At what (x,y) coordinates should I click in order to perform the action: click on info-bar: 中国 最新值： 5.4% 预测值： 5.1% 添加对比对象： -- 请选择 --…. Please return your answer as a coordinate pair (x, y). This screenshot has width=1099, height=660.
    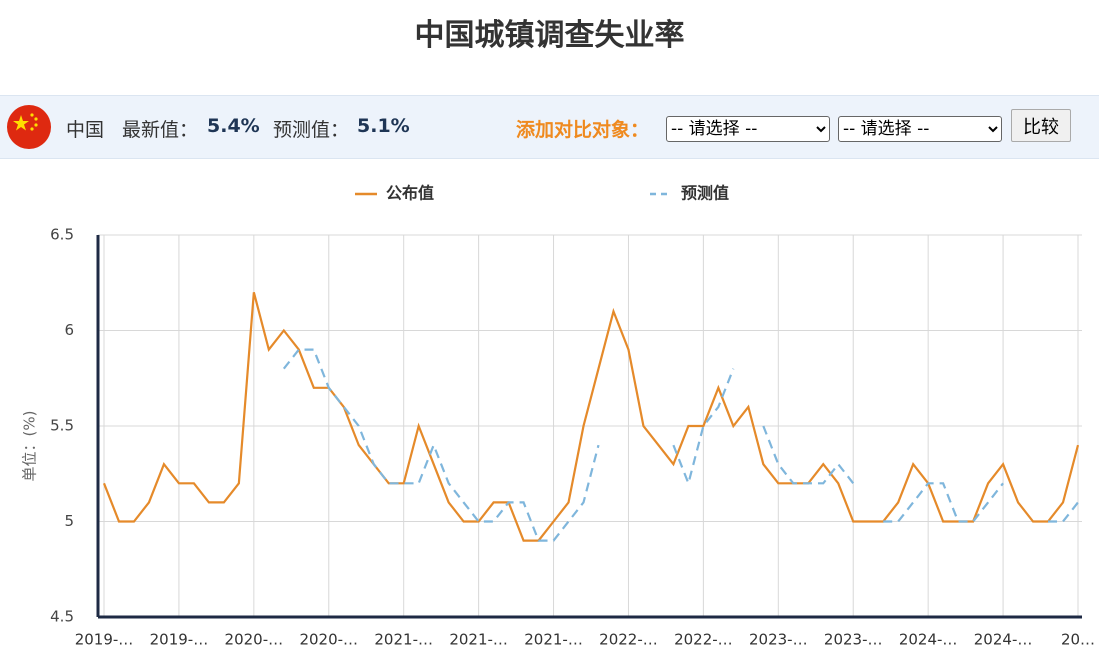
    Looking at the image, I should click on (549, 127).